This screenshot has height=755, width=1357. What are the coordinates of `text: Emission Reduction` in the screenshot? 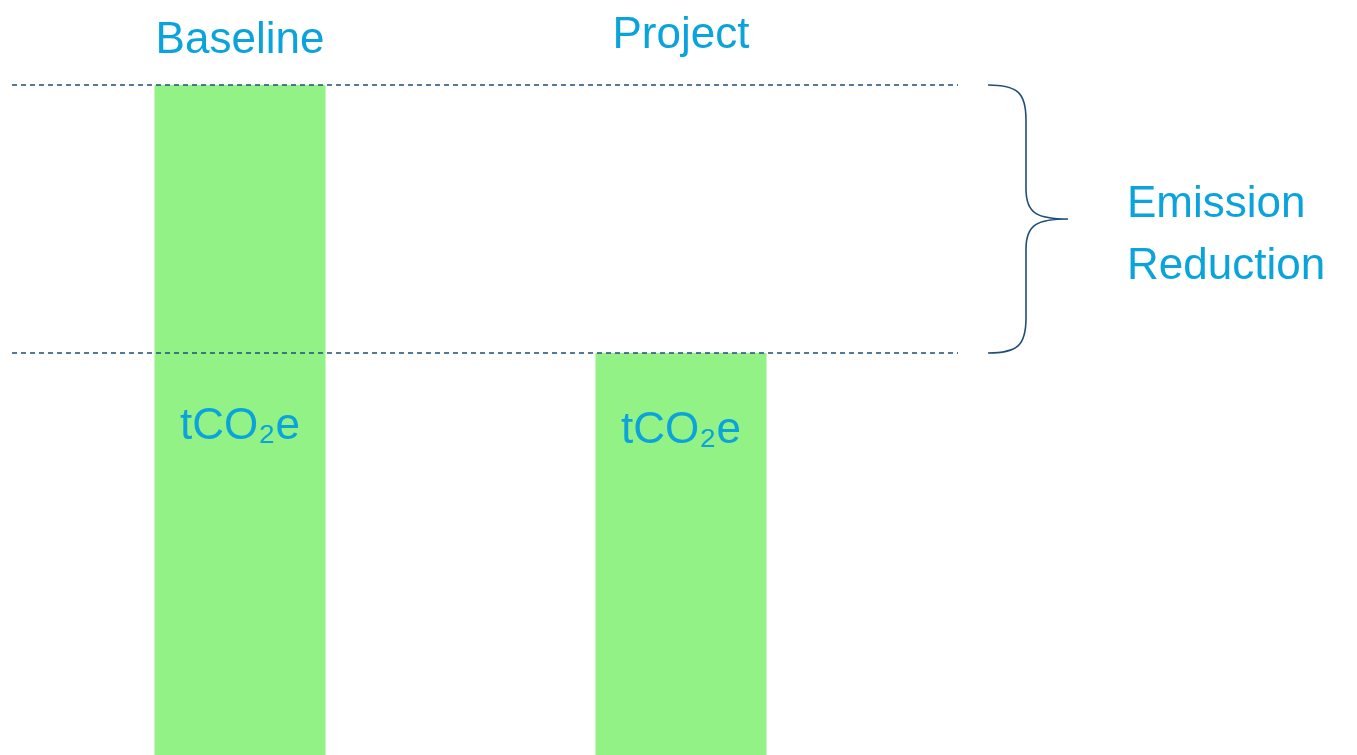 It's located at (1226, 232).